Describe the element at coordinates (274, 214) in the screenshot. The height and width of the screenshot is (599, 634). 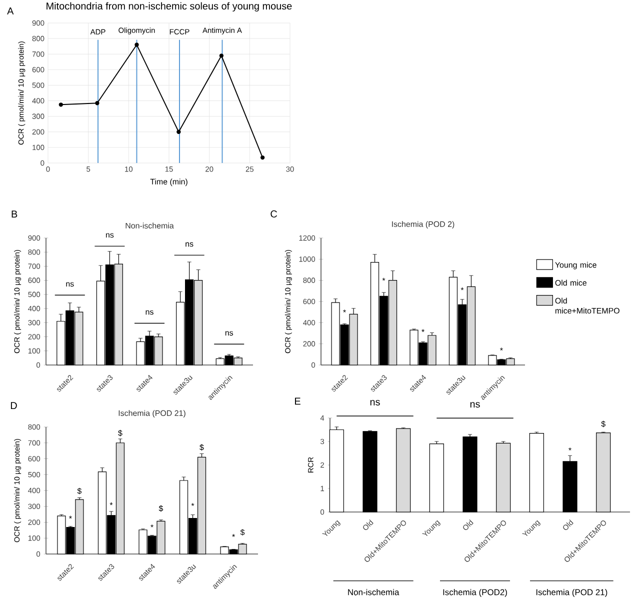
I see `text: C` at that location.